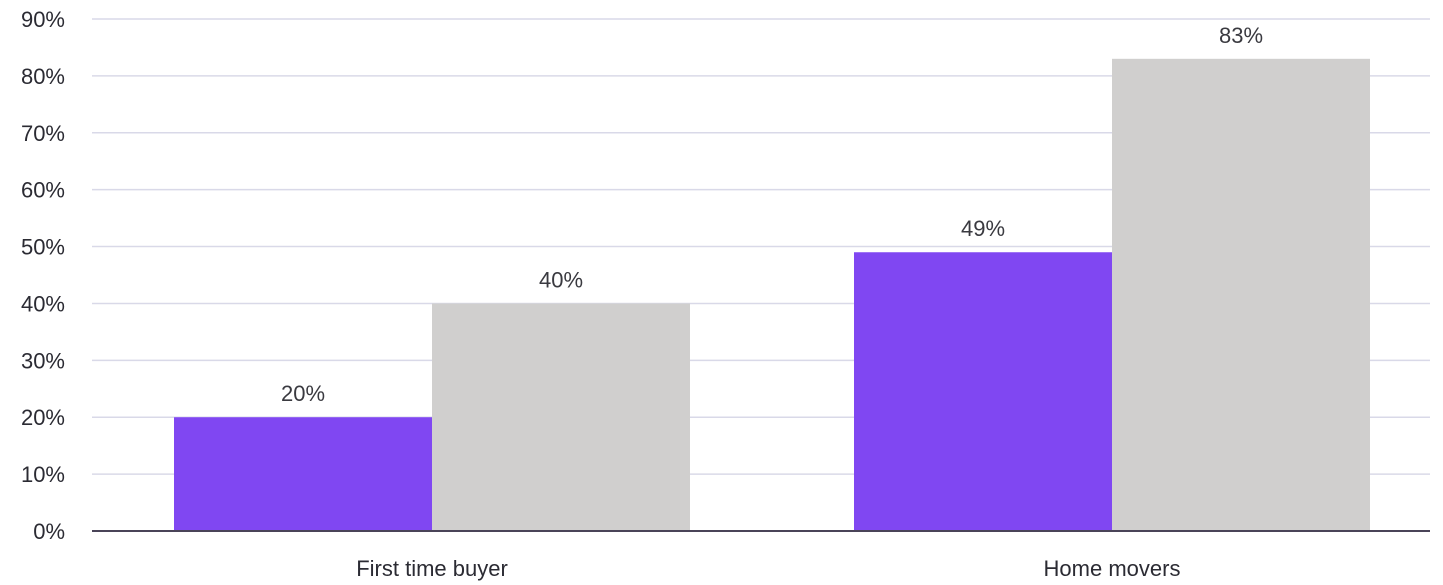  Describe the element at coordinates (43, 360) in the screenshot. I see `y-tick-label: 30%` at that location.